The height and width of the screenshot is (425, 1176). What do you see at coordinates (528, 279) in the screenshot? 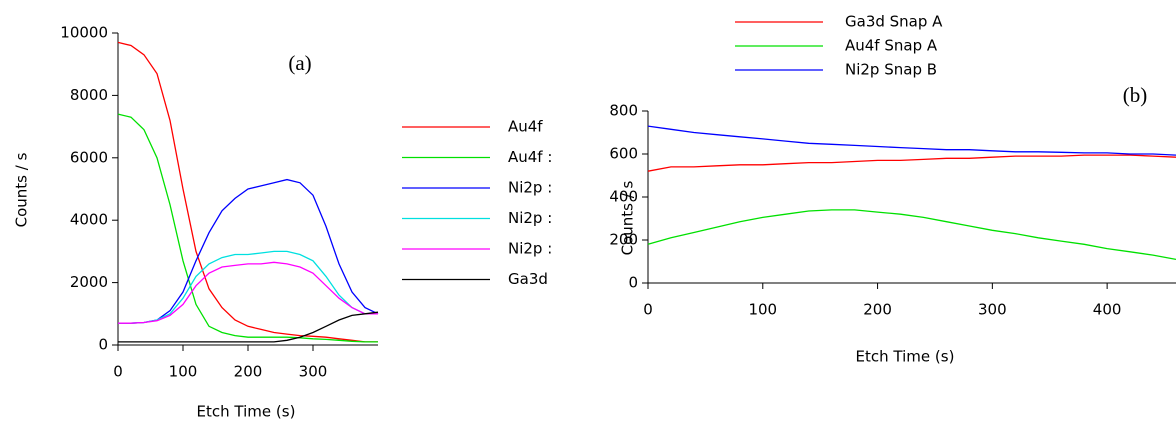
I see `legend-label: Ga3d` at bounding box center [528, 279].